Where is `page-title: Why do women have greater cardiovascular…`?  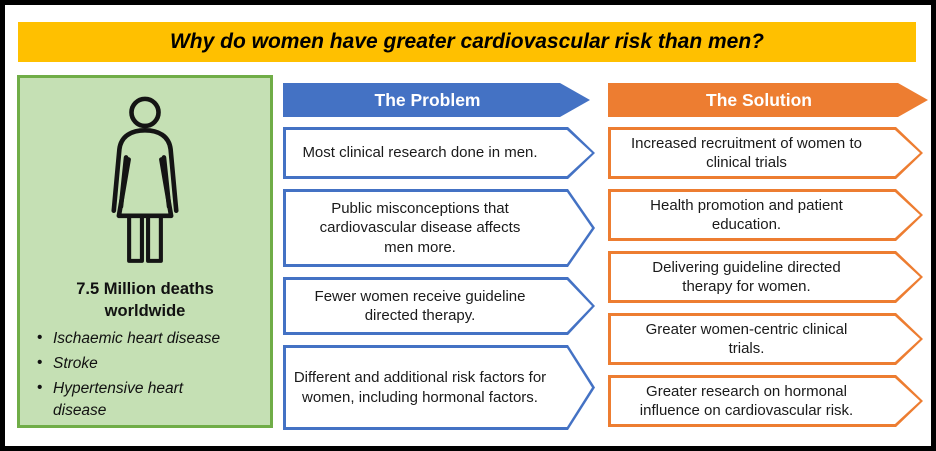 page-title: Why do women have greater cardiovascular… is located at coordinates (467, 41).